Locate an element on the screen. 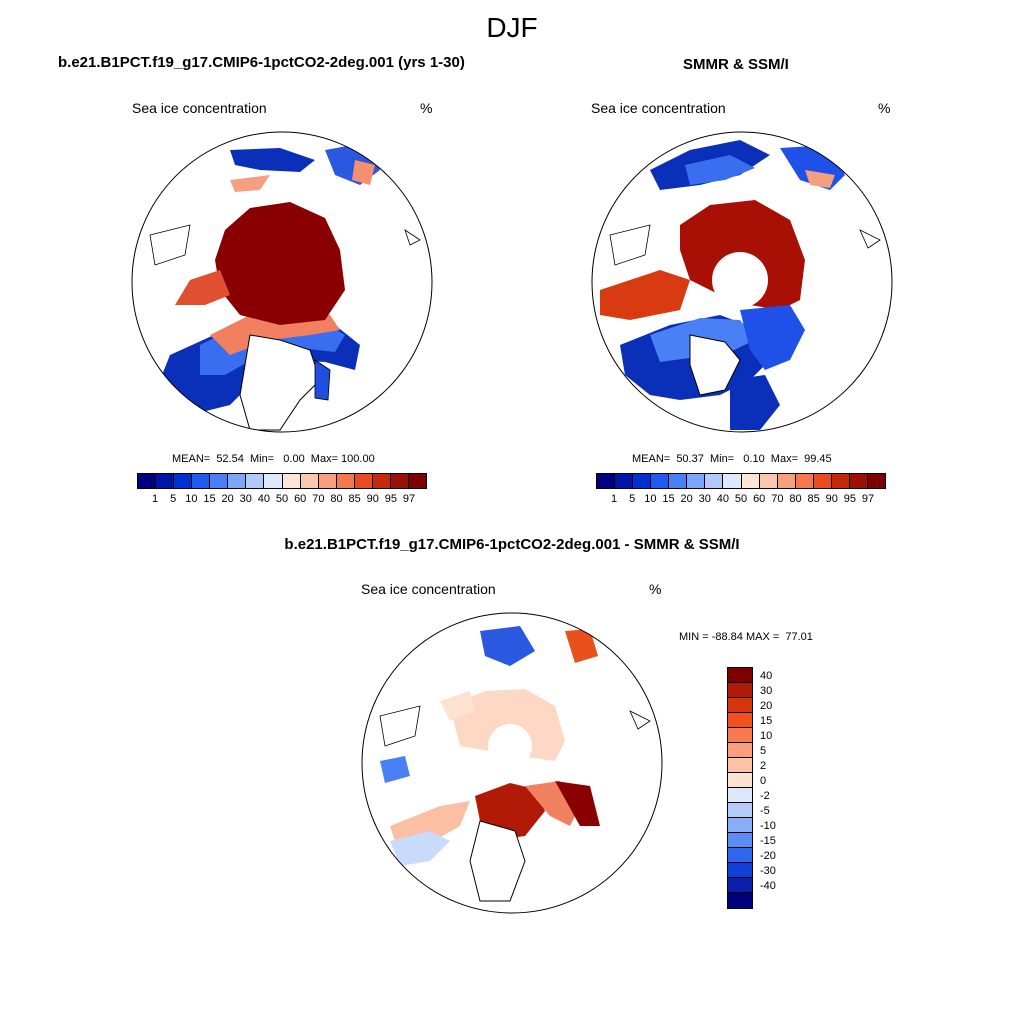  diff-negative-anomaly is located at coordinates (395, 769).